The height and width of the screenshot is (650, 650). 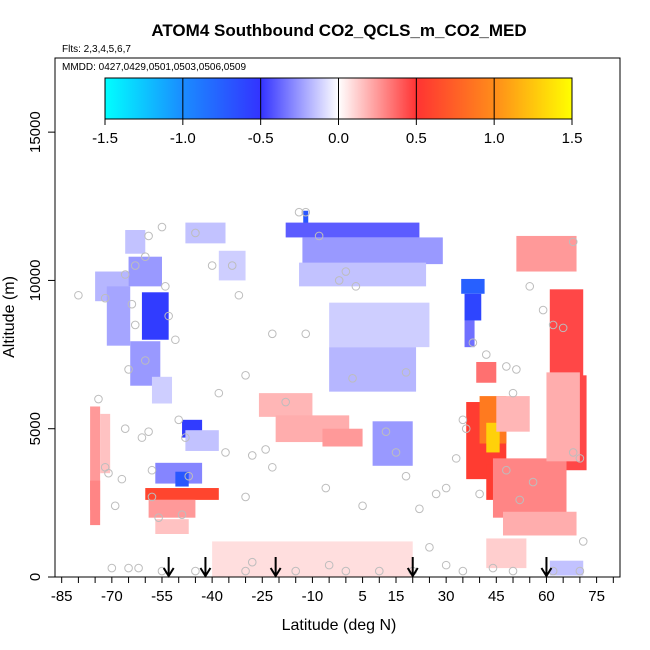 What do you see at coordinates (339, 625) in the screenshot?
I see `x-axis-label: Latitude (deg N)` at bounding box center [339, 625].